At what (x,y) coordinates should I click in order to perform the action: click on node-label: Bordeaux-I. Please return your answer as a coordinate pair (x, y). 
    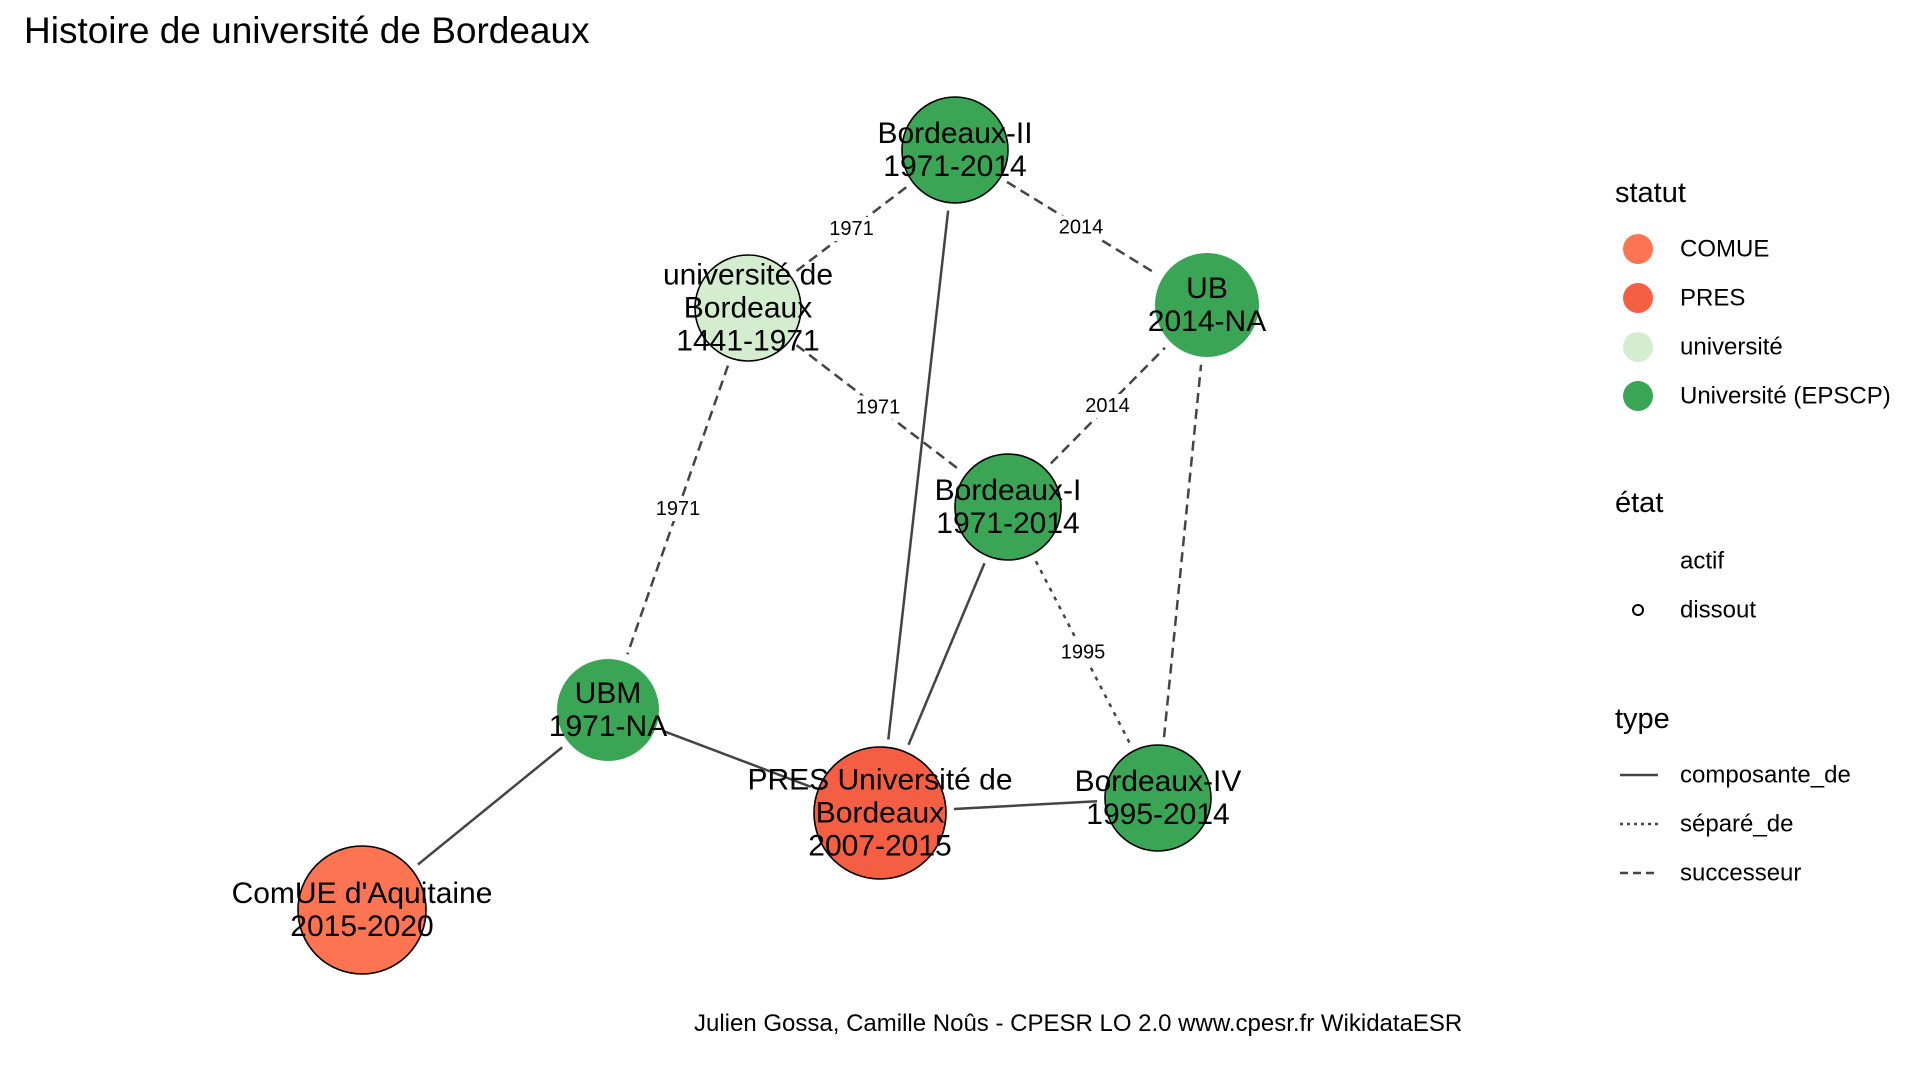
    Looking at the image, I should click on (1008, 490).